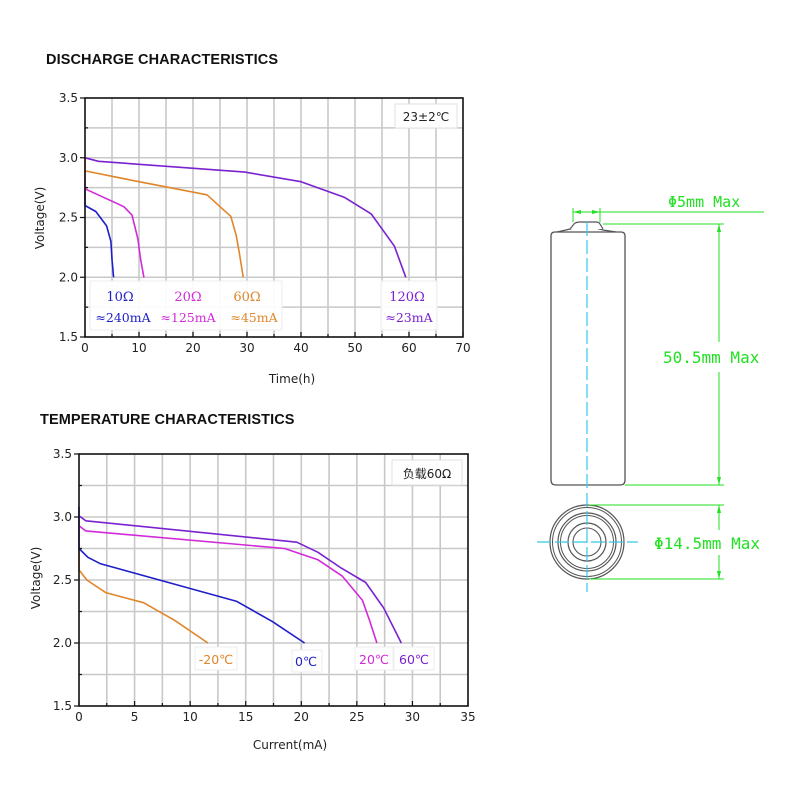 The image size is (800, 800). What do you see at coordinates (462, 348) in the screenshot?
I see `discharge-x-tick-label: 70` at bounding box center [462, 348].